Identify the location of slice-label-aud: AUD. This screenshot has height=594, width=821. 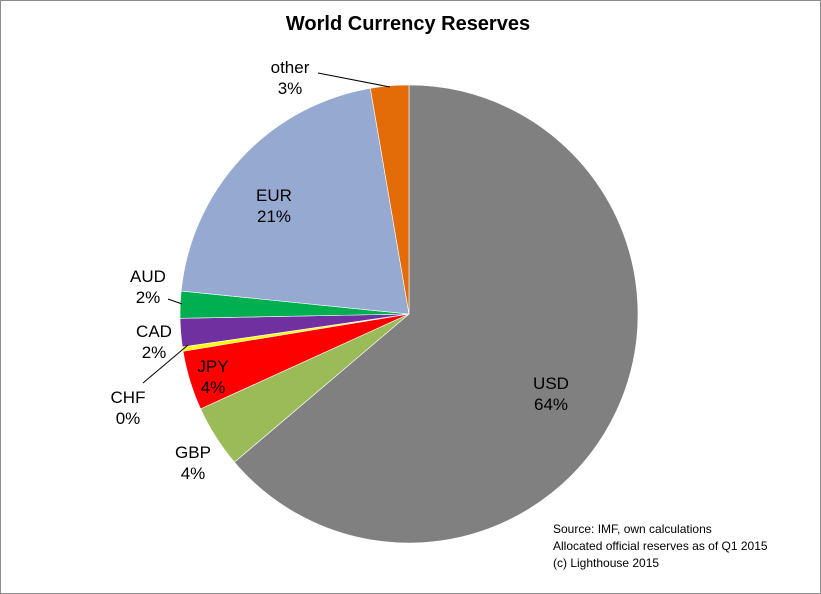
(148, 276).